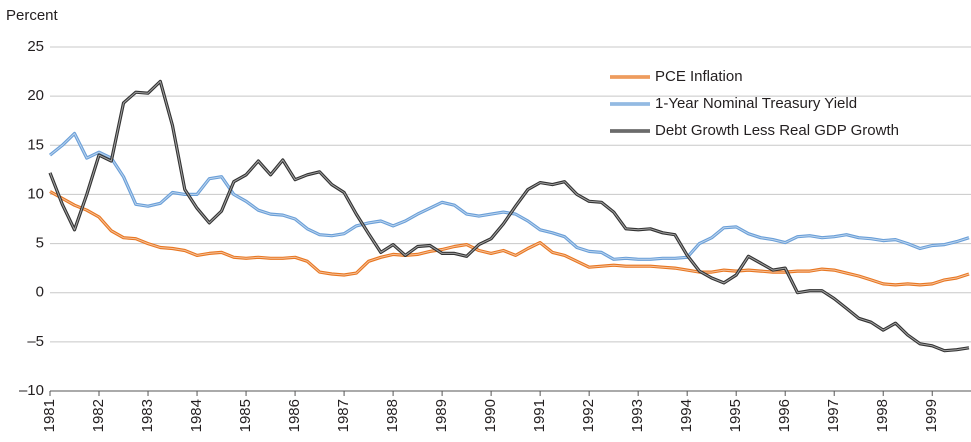 Image resolution: width=971 pixels, height=442 pixels. Describe the element at coordinates (196, 415) in the screenshot. I see `x-tick-label: 1984` at that location.